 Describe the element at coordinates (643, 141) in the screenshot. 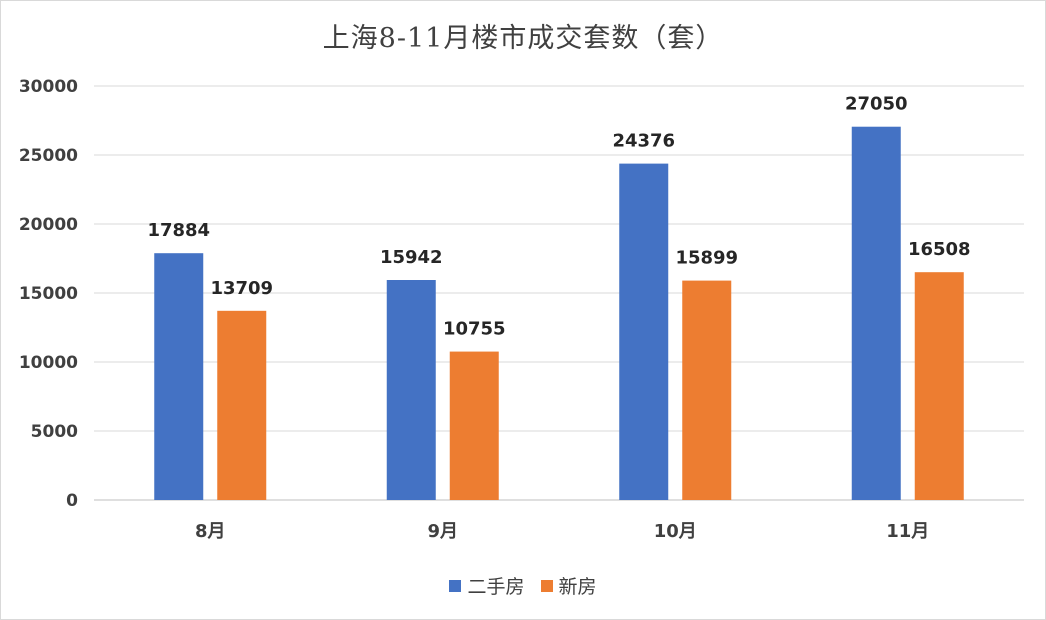

I see `data-label: 24376` at that location.